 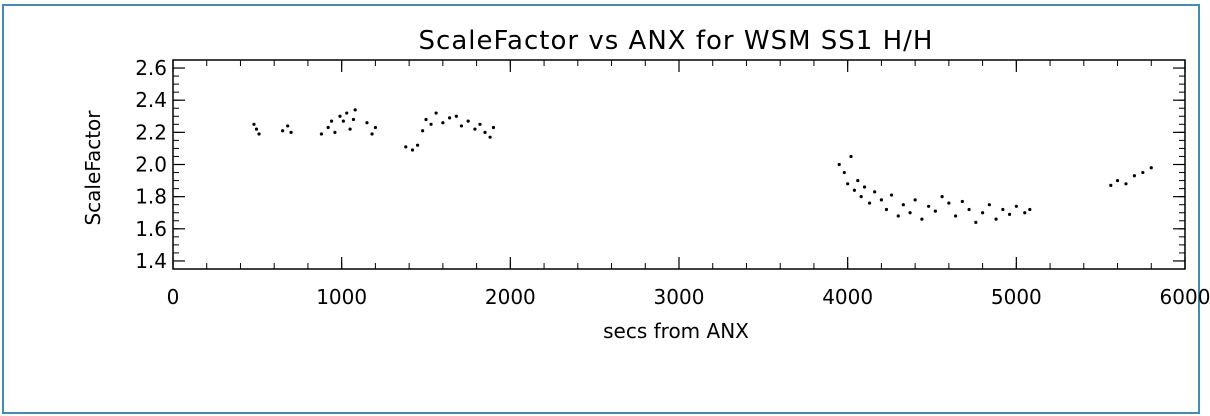 What do you see at coordinates (151, 261) in the screenshot?
I see `y-tick-label: 1.4` at bounding box center [151, 261].